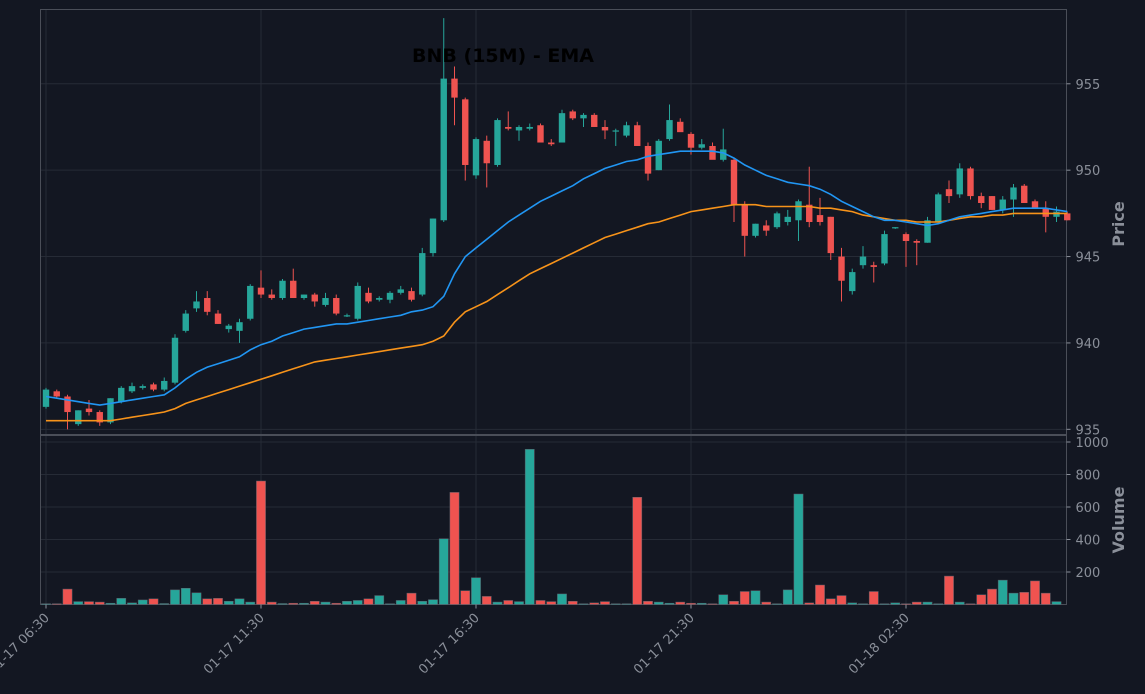 This screenshot has width=1145, height=694. I want to click on volume-tick-labels: 200 400 600 800 1000, so click(1087, 508).